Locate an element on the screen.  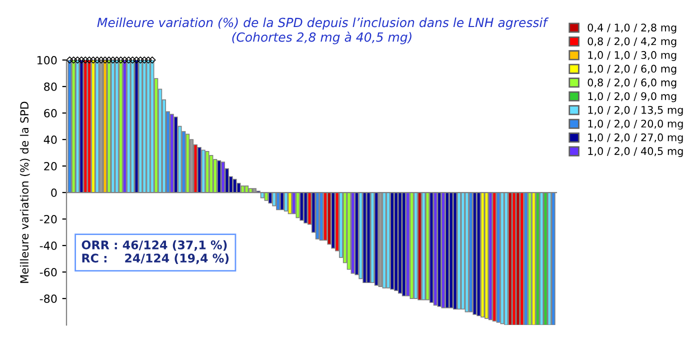
y-tick-label: 20 is located at coordinates (50, 166).